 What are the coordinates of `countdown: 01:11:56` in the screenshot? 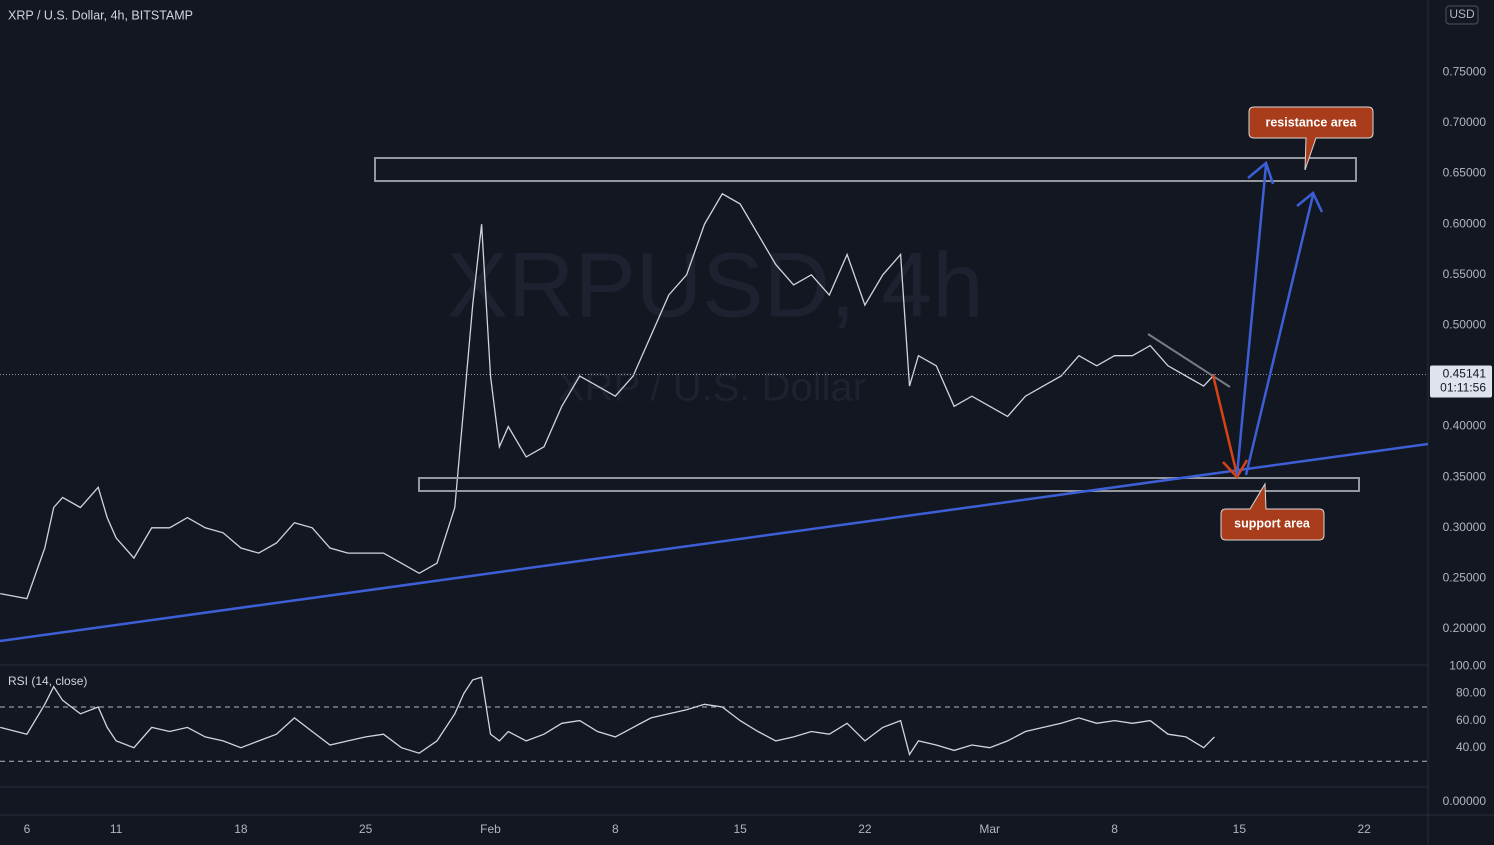 It's located at (1463, 388).